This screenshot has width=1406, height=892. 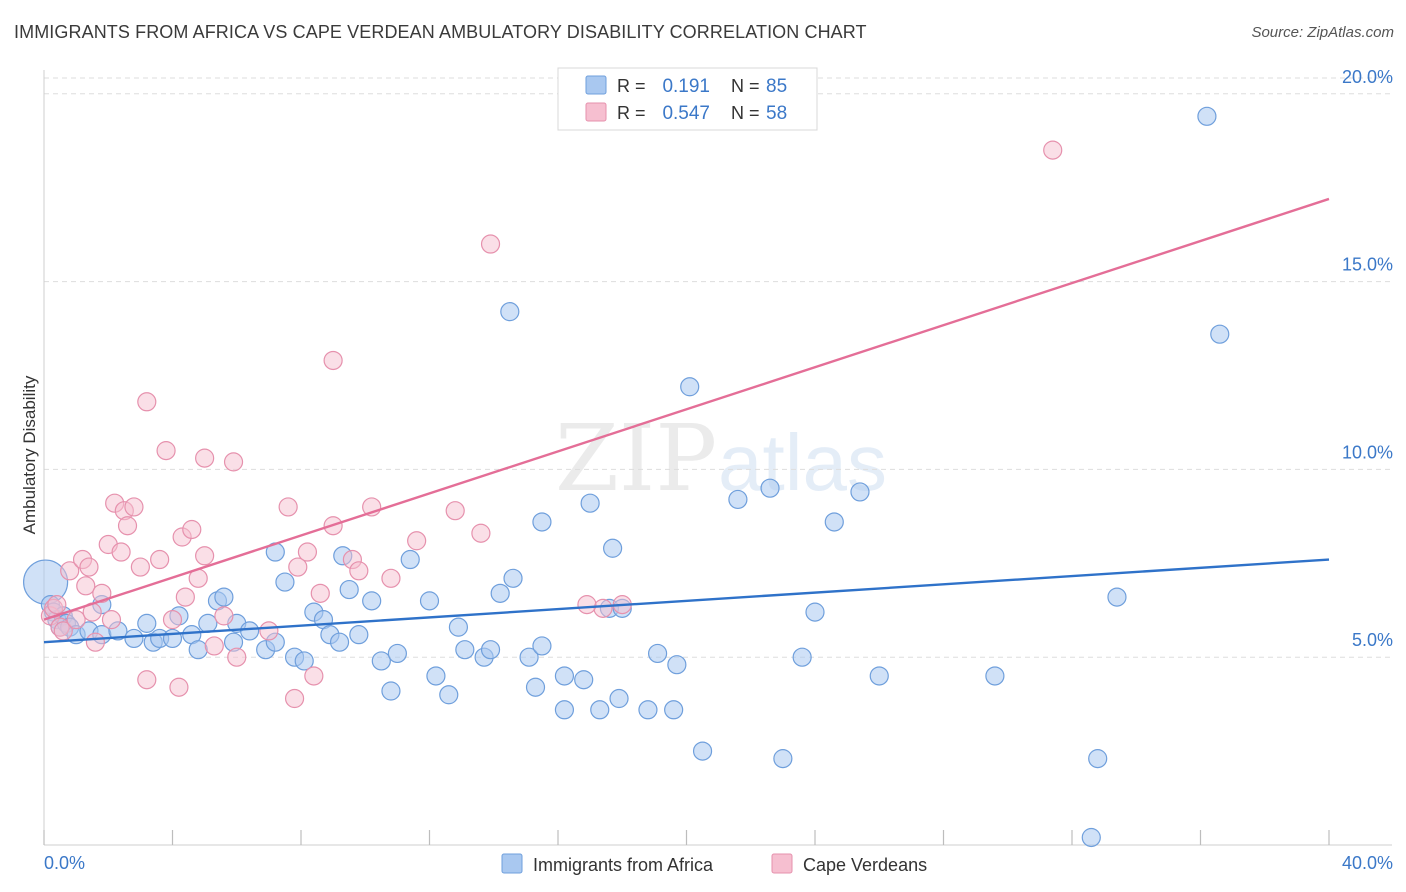 What do you see at coordinates (623, 865) in the screenshot?
I see `legend-label-africa: Immigrants from Africa` at bounding box center [623, 865].